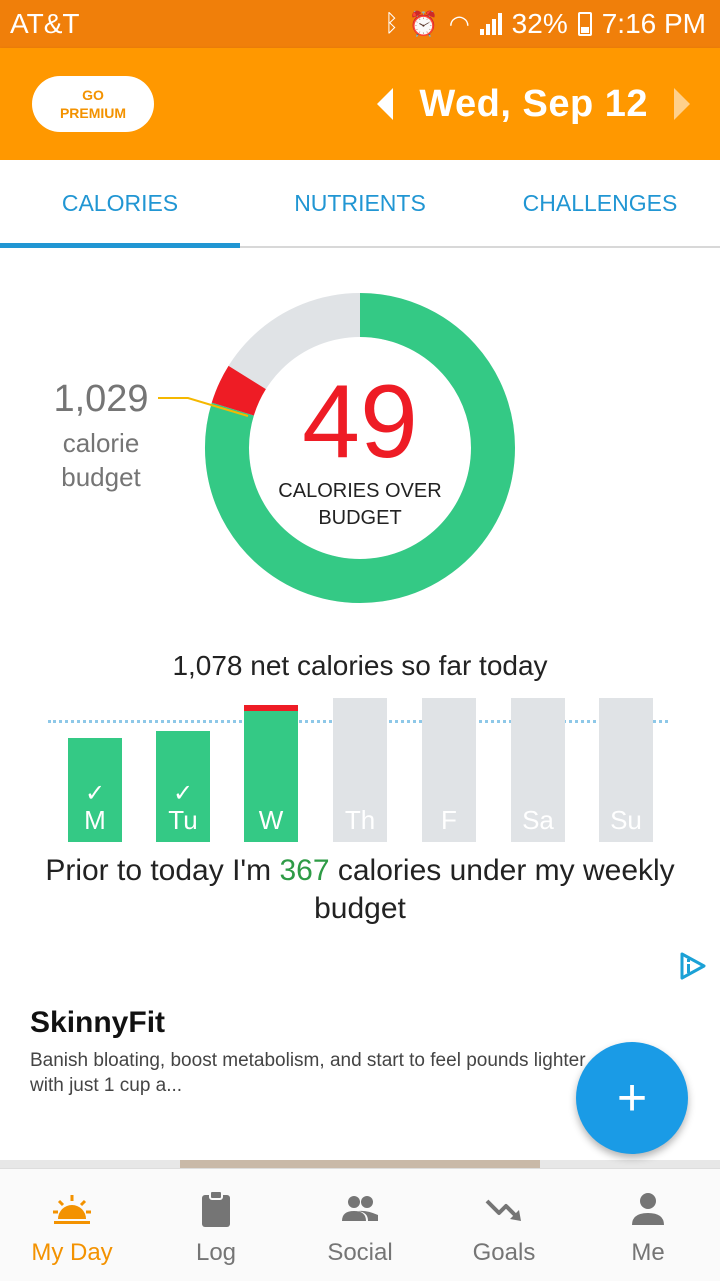  What do you see at coordinates (584, 24) in the screenshot?
I see `battery-icon` at bounding box center [584, 24].